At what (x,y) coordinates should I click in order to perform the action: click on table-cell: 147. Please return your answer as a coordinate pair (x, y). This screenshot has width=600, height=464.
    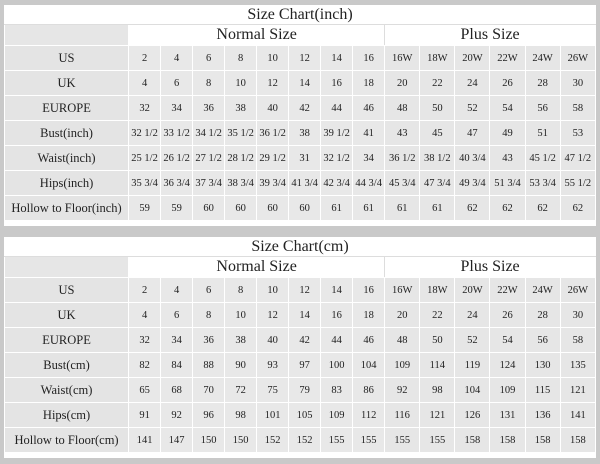
    Looking at the image, I should click on (177, 440).